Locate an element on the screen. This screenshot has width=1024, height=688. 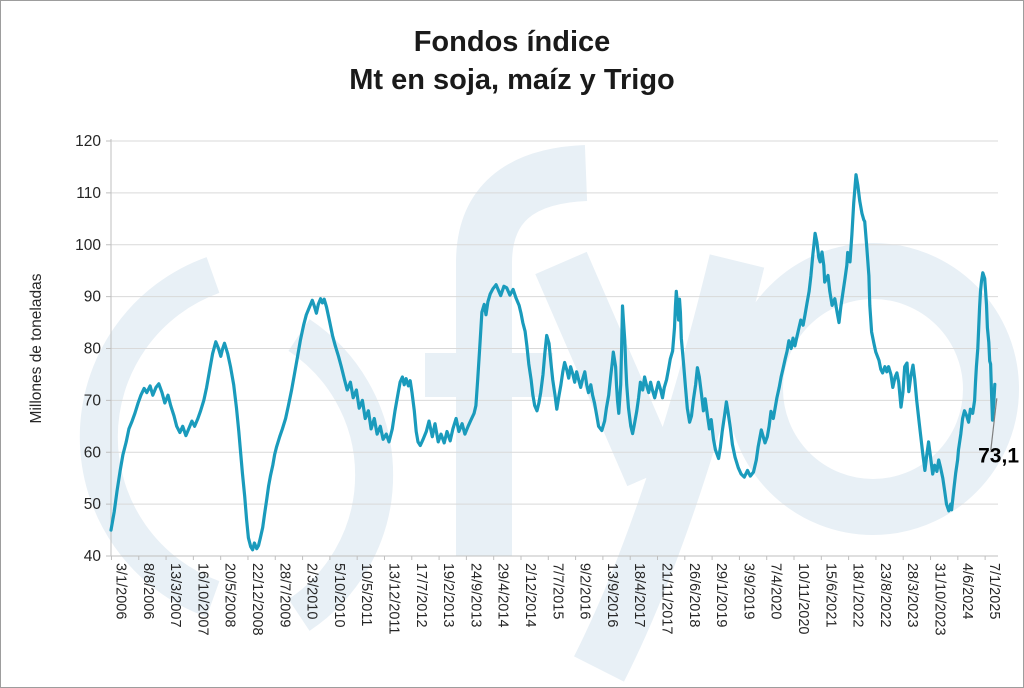
x-tick-label: 22/12/2008 is located at coordinates (257, 599).